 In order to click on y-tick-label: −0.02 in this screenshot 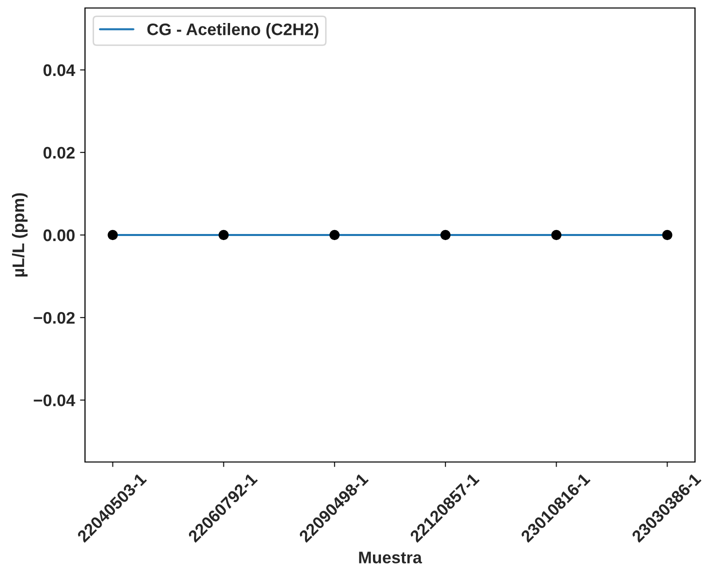, I will do `click(54, 318)`.